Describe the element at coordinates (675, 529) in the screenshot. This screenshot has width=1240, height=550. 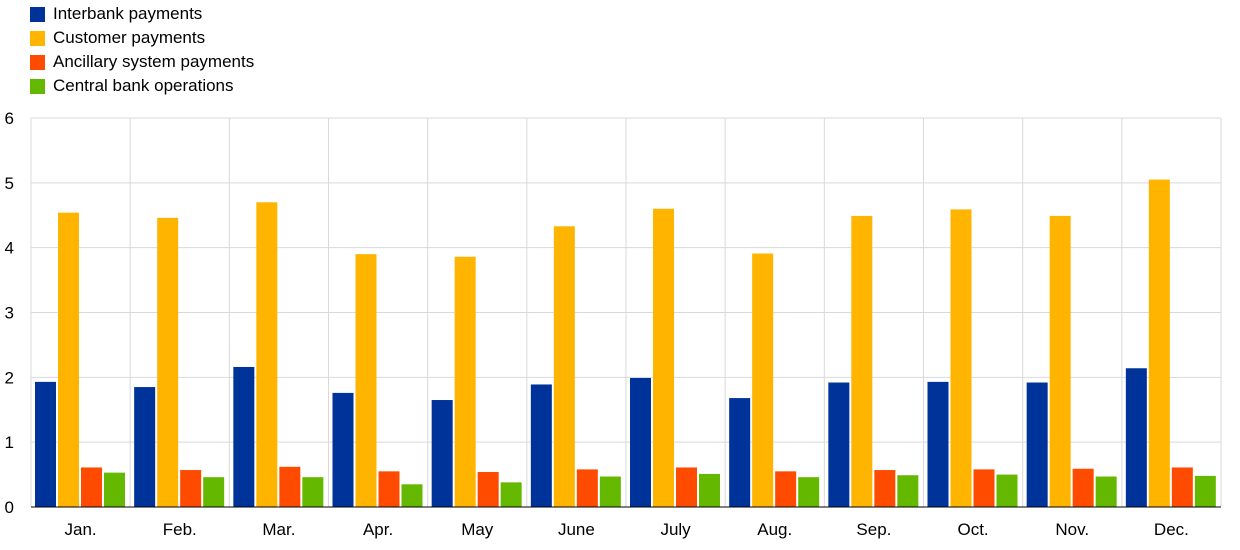
I see `x-tick-label: July` at that location.